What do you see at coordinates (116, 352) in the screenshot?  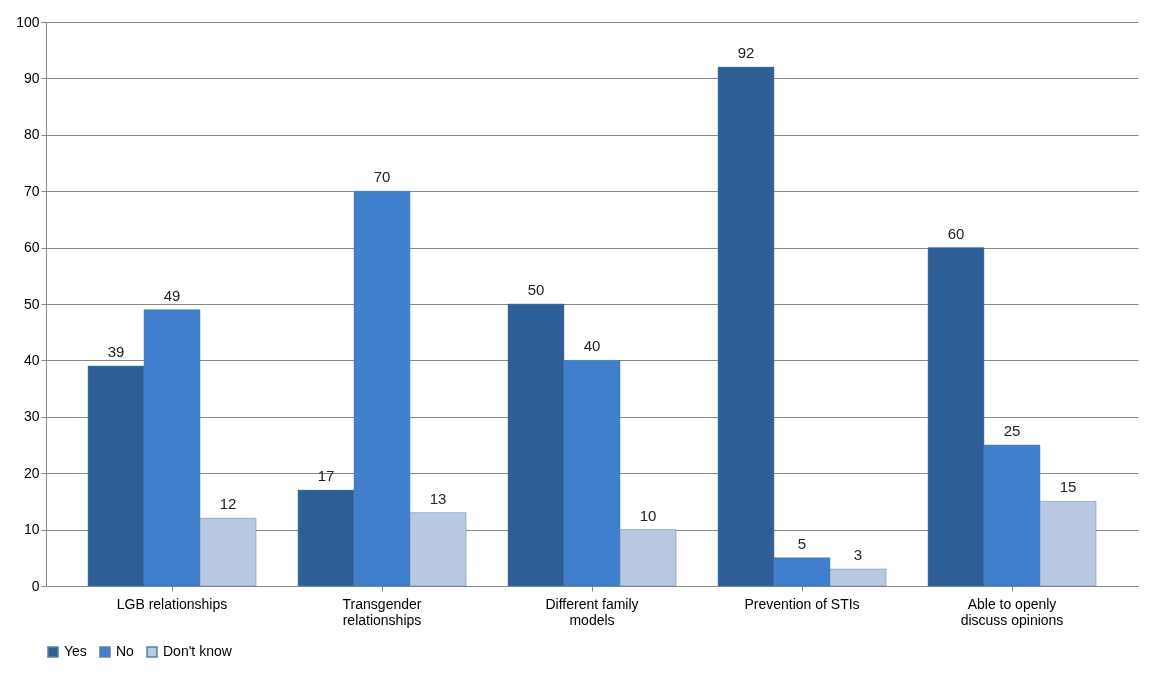 I see `data-label: 39` at bounding box center [116, 352].